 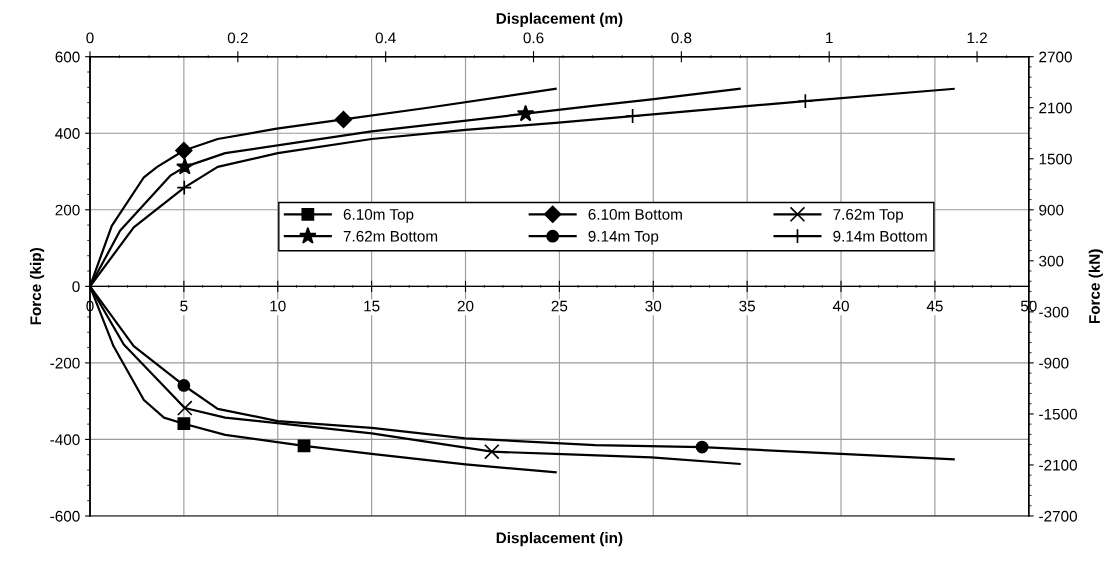 I want to click on y2-axis-title: Force (kN), so click(x=1095, y=286).